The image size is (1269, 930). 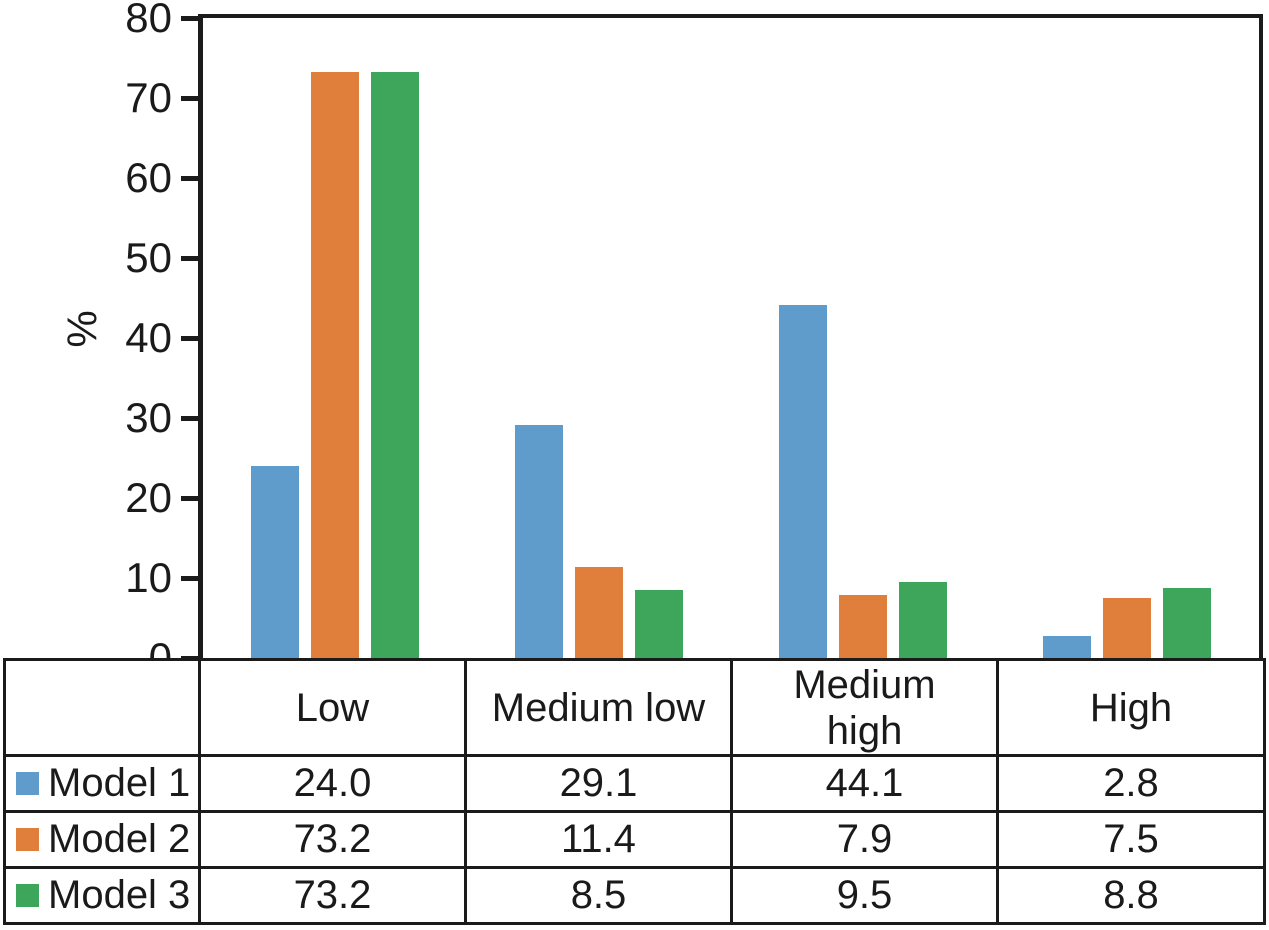 I want to click on bar-model-2-low, so click(x=335, y=365).